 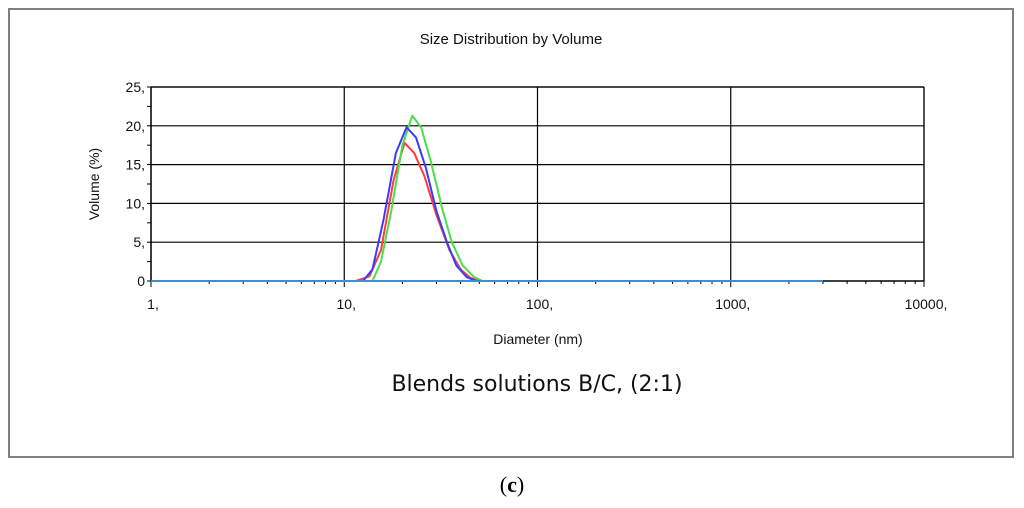 I want to click on y-tick-label: 5,, so click(x=139, y=242).